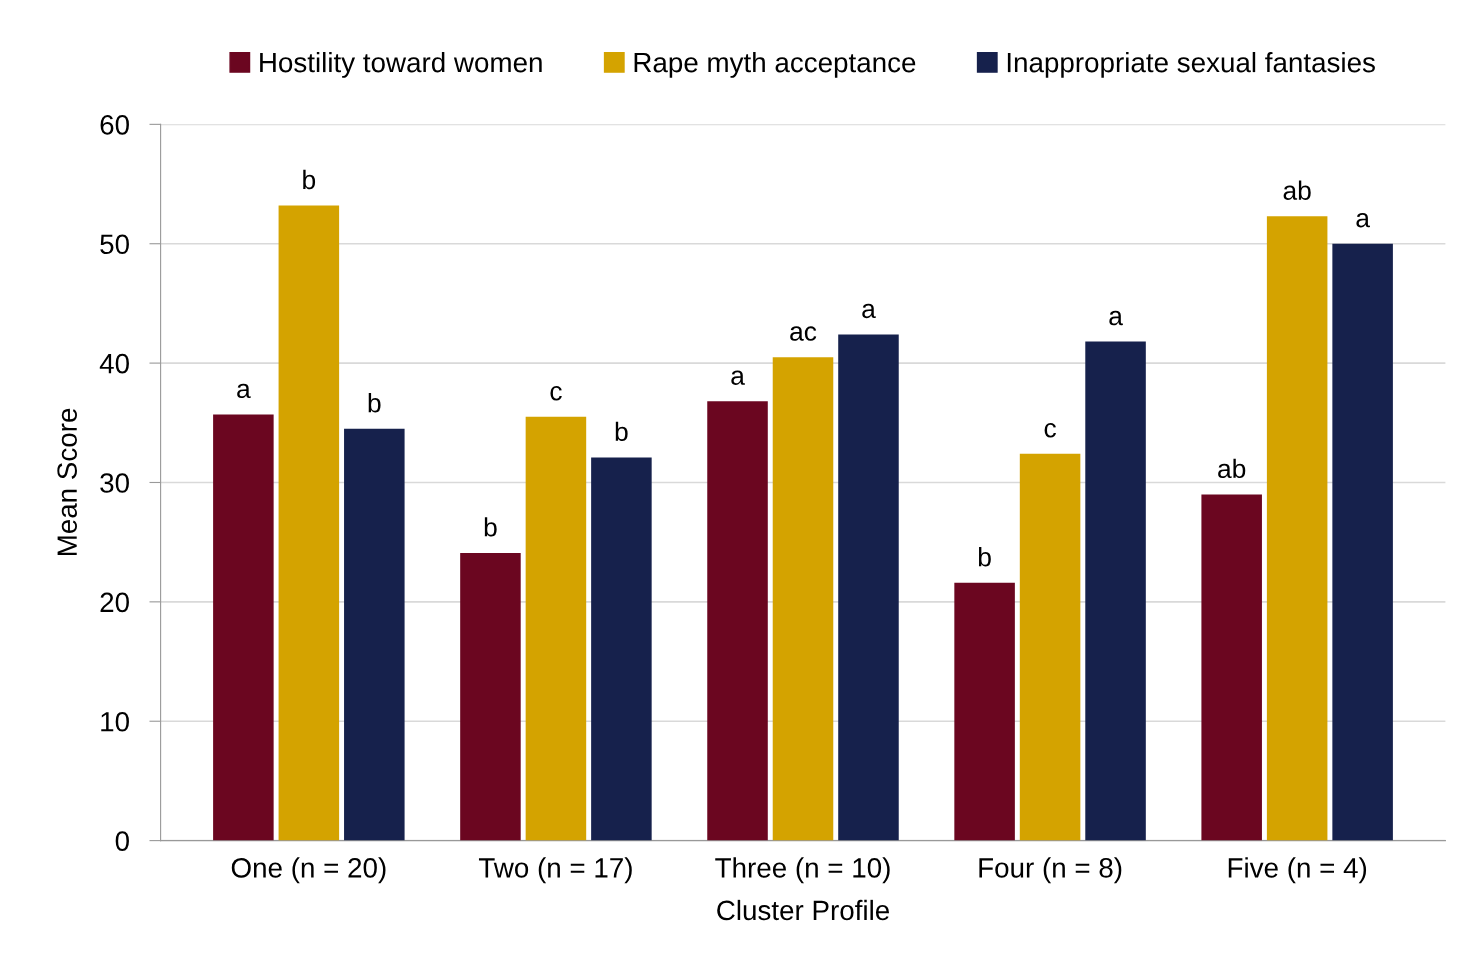 The height and width of the screenshot is (964, 1460). I want to click on y-tick-label: 10, so click(115, 721).